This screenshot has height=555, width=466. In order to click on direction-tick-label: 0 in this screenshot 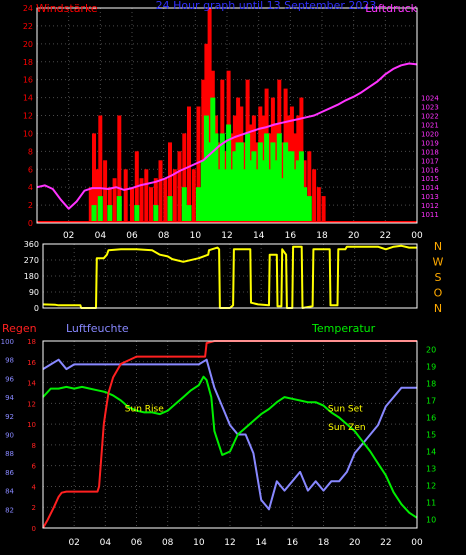, I will do `click(36, 308)`.